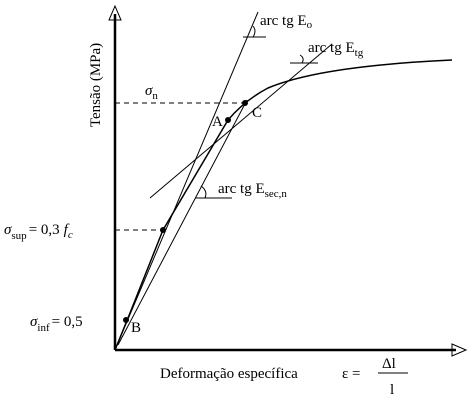 The image size is (474, 402). What do you see at coordinates (19, 236) in the screenshot?
I see `text-part: sup` at bounding box center [19, 236].